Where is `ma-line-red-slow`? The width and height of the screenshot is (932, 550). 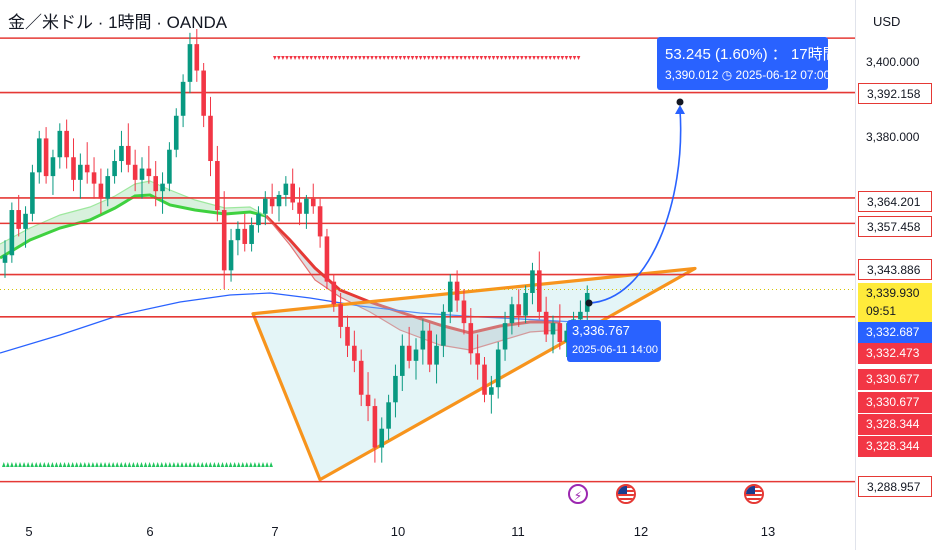
ma-line-red-slow is located at coordinates (413, 283).